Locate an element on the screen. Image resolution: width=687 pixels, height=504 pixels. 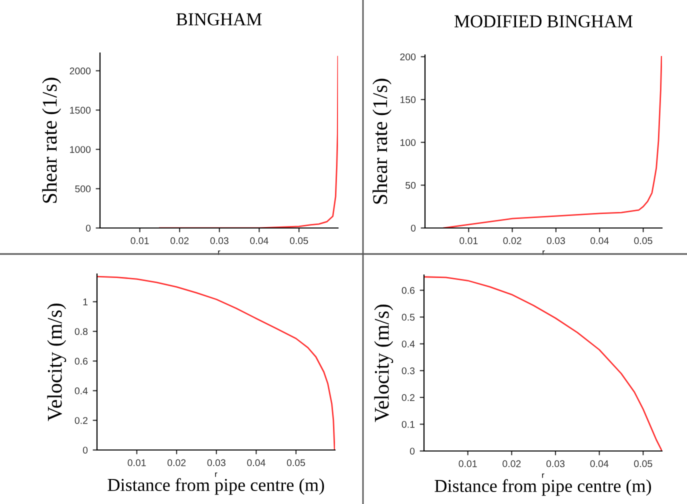
y-tick-label: 0.1 is located at coordinates (408, 424).